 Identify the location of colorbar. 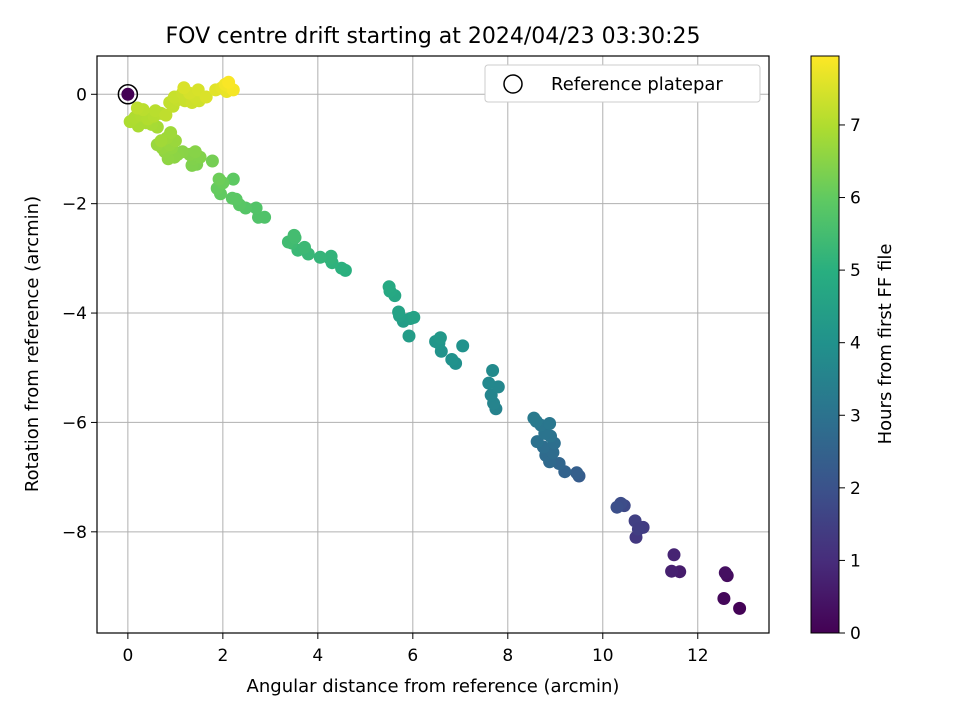
(825, 344).